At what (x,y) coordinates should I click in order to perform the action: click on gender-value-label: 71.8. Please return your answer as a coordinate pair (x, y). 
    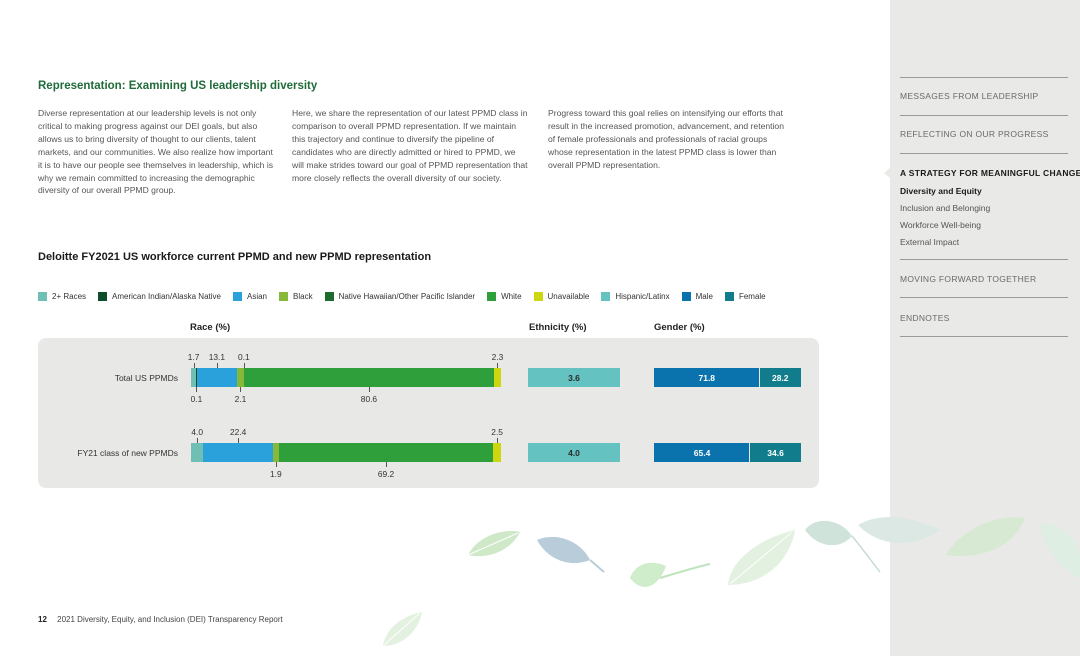
    Looking at the image, I should click on (707, 377).